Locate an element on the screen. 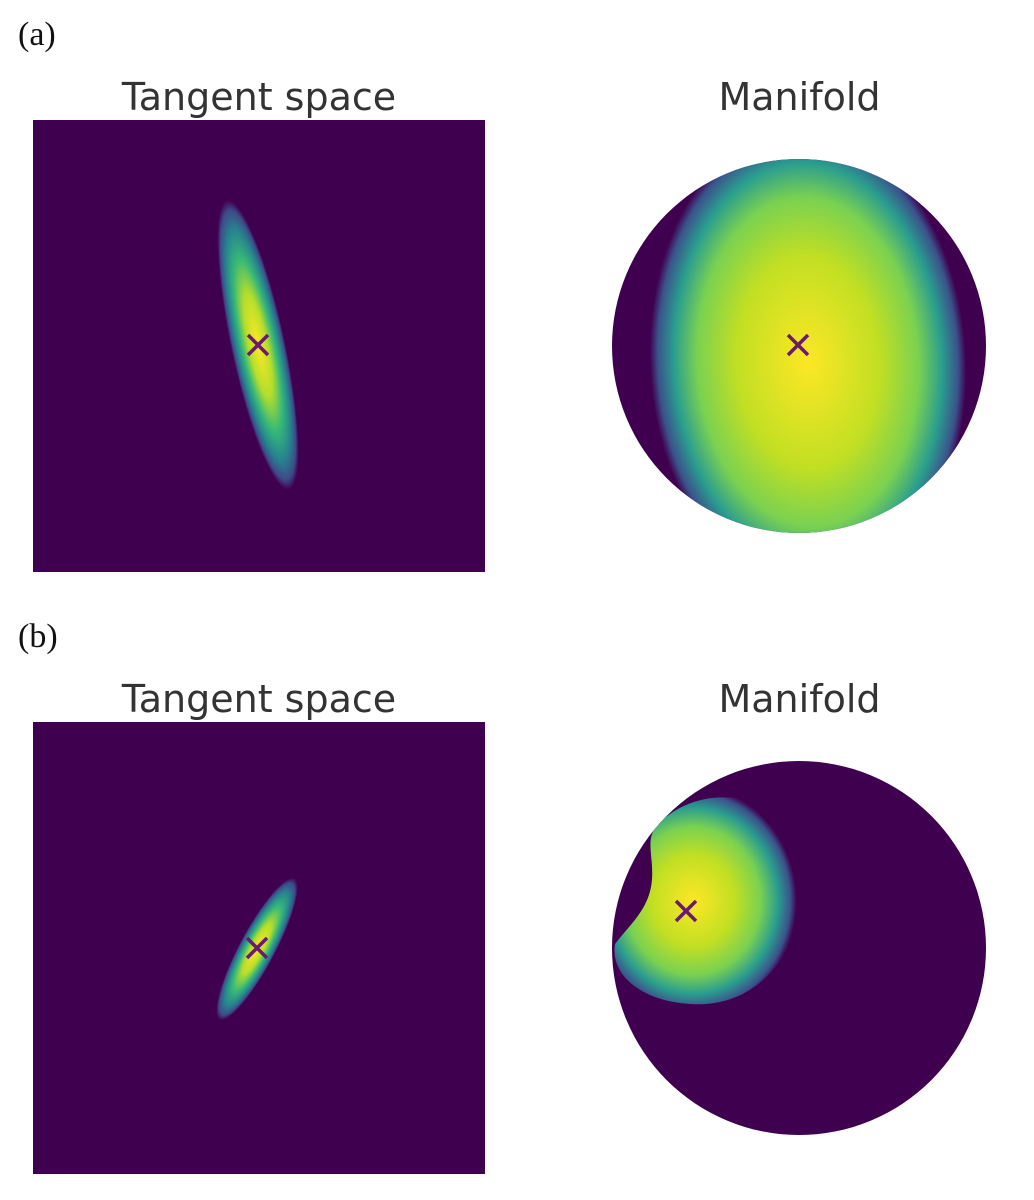 The height and width of the screenshot is (1200, 1034). tangent-space-title-a: Tangent space is located at coordinates (259, 97).